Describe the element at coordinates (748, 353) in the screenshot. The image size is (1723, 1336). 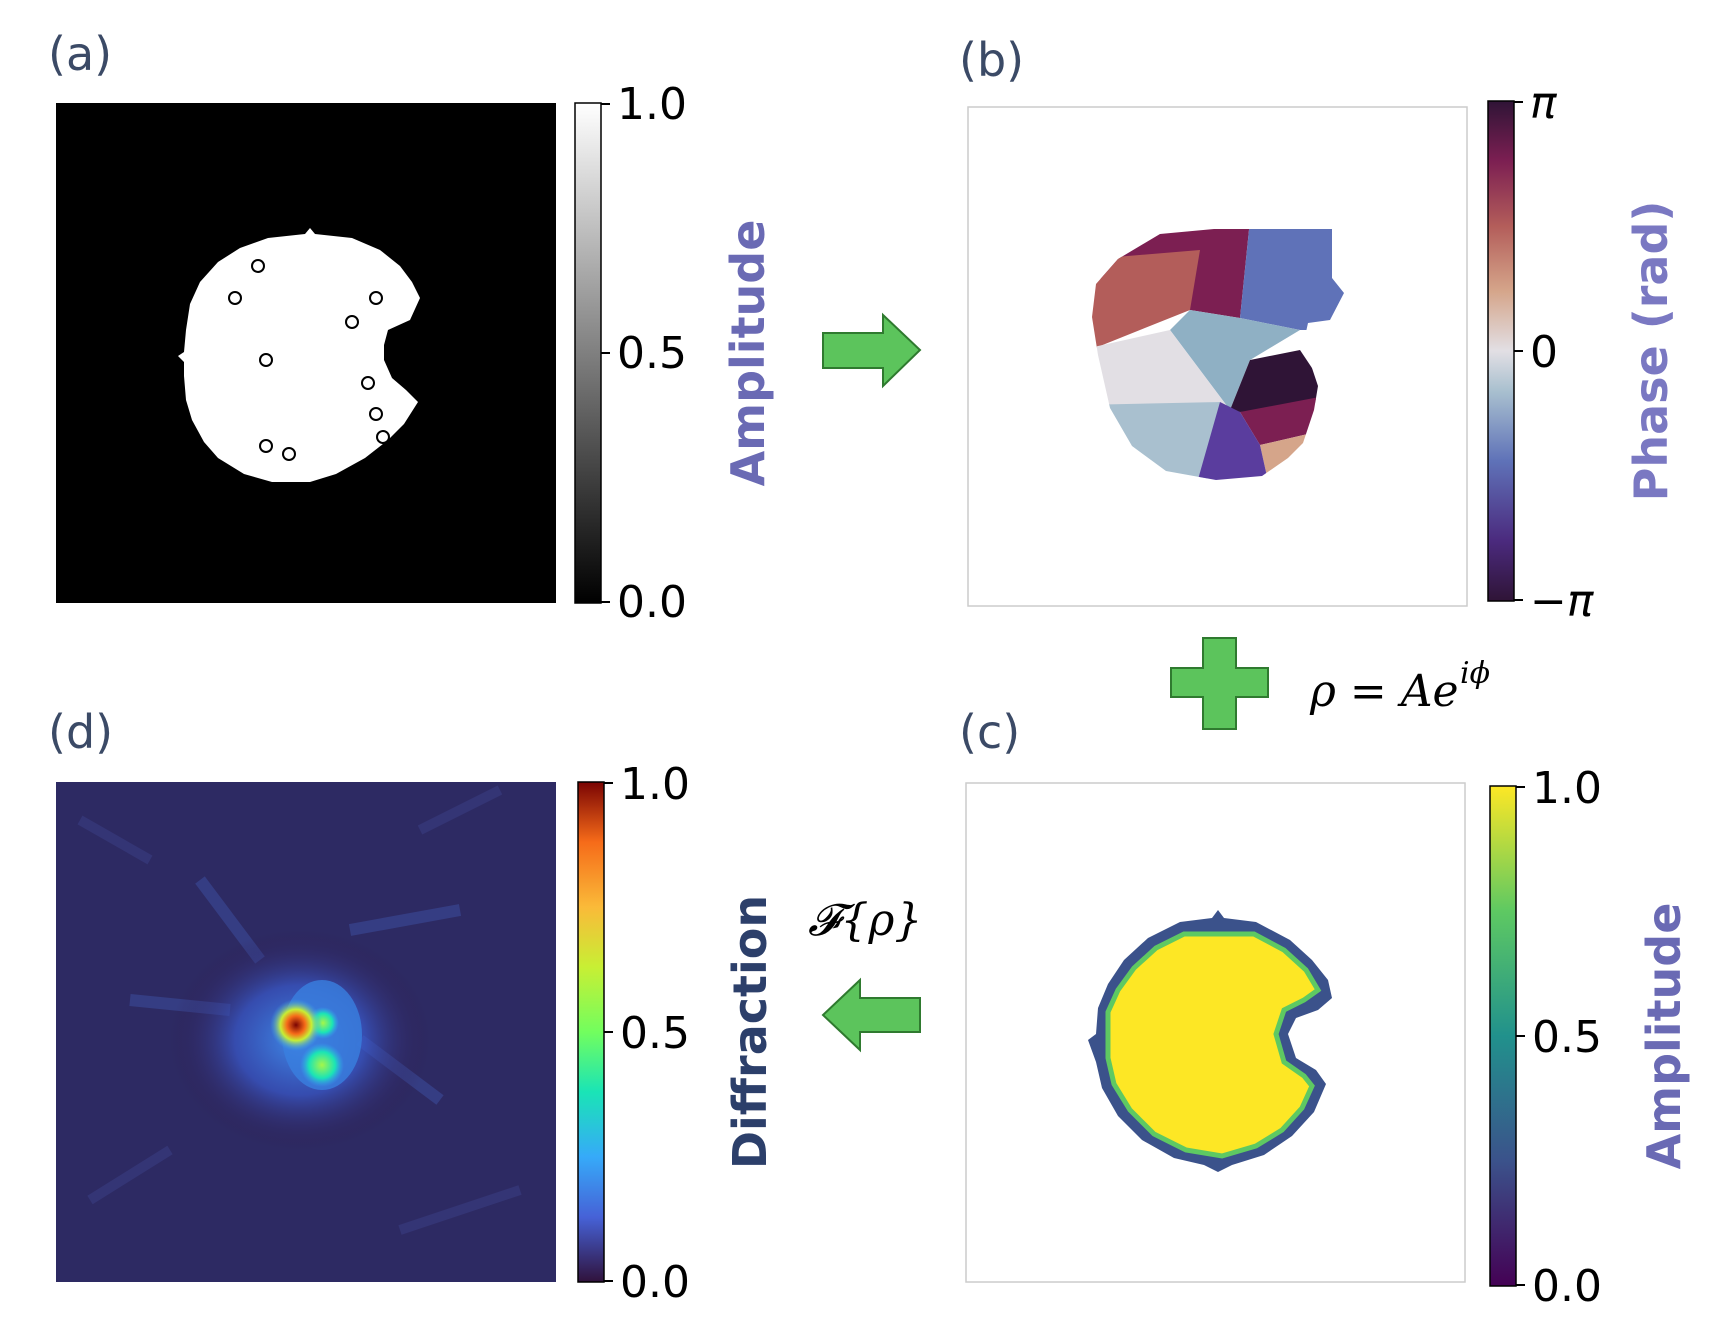
I see `colorbar-title-a: Amplitude` at that location.